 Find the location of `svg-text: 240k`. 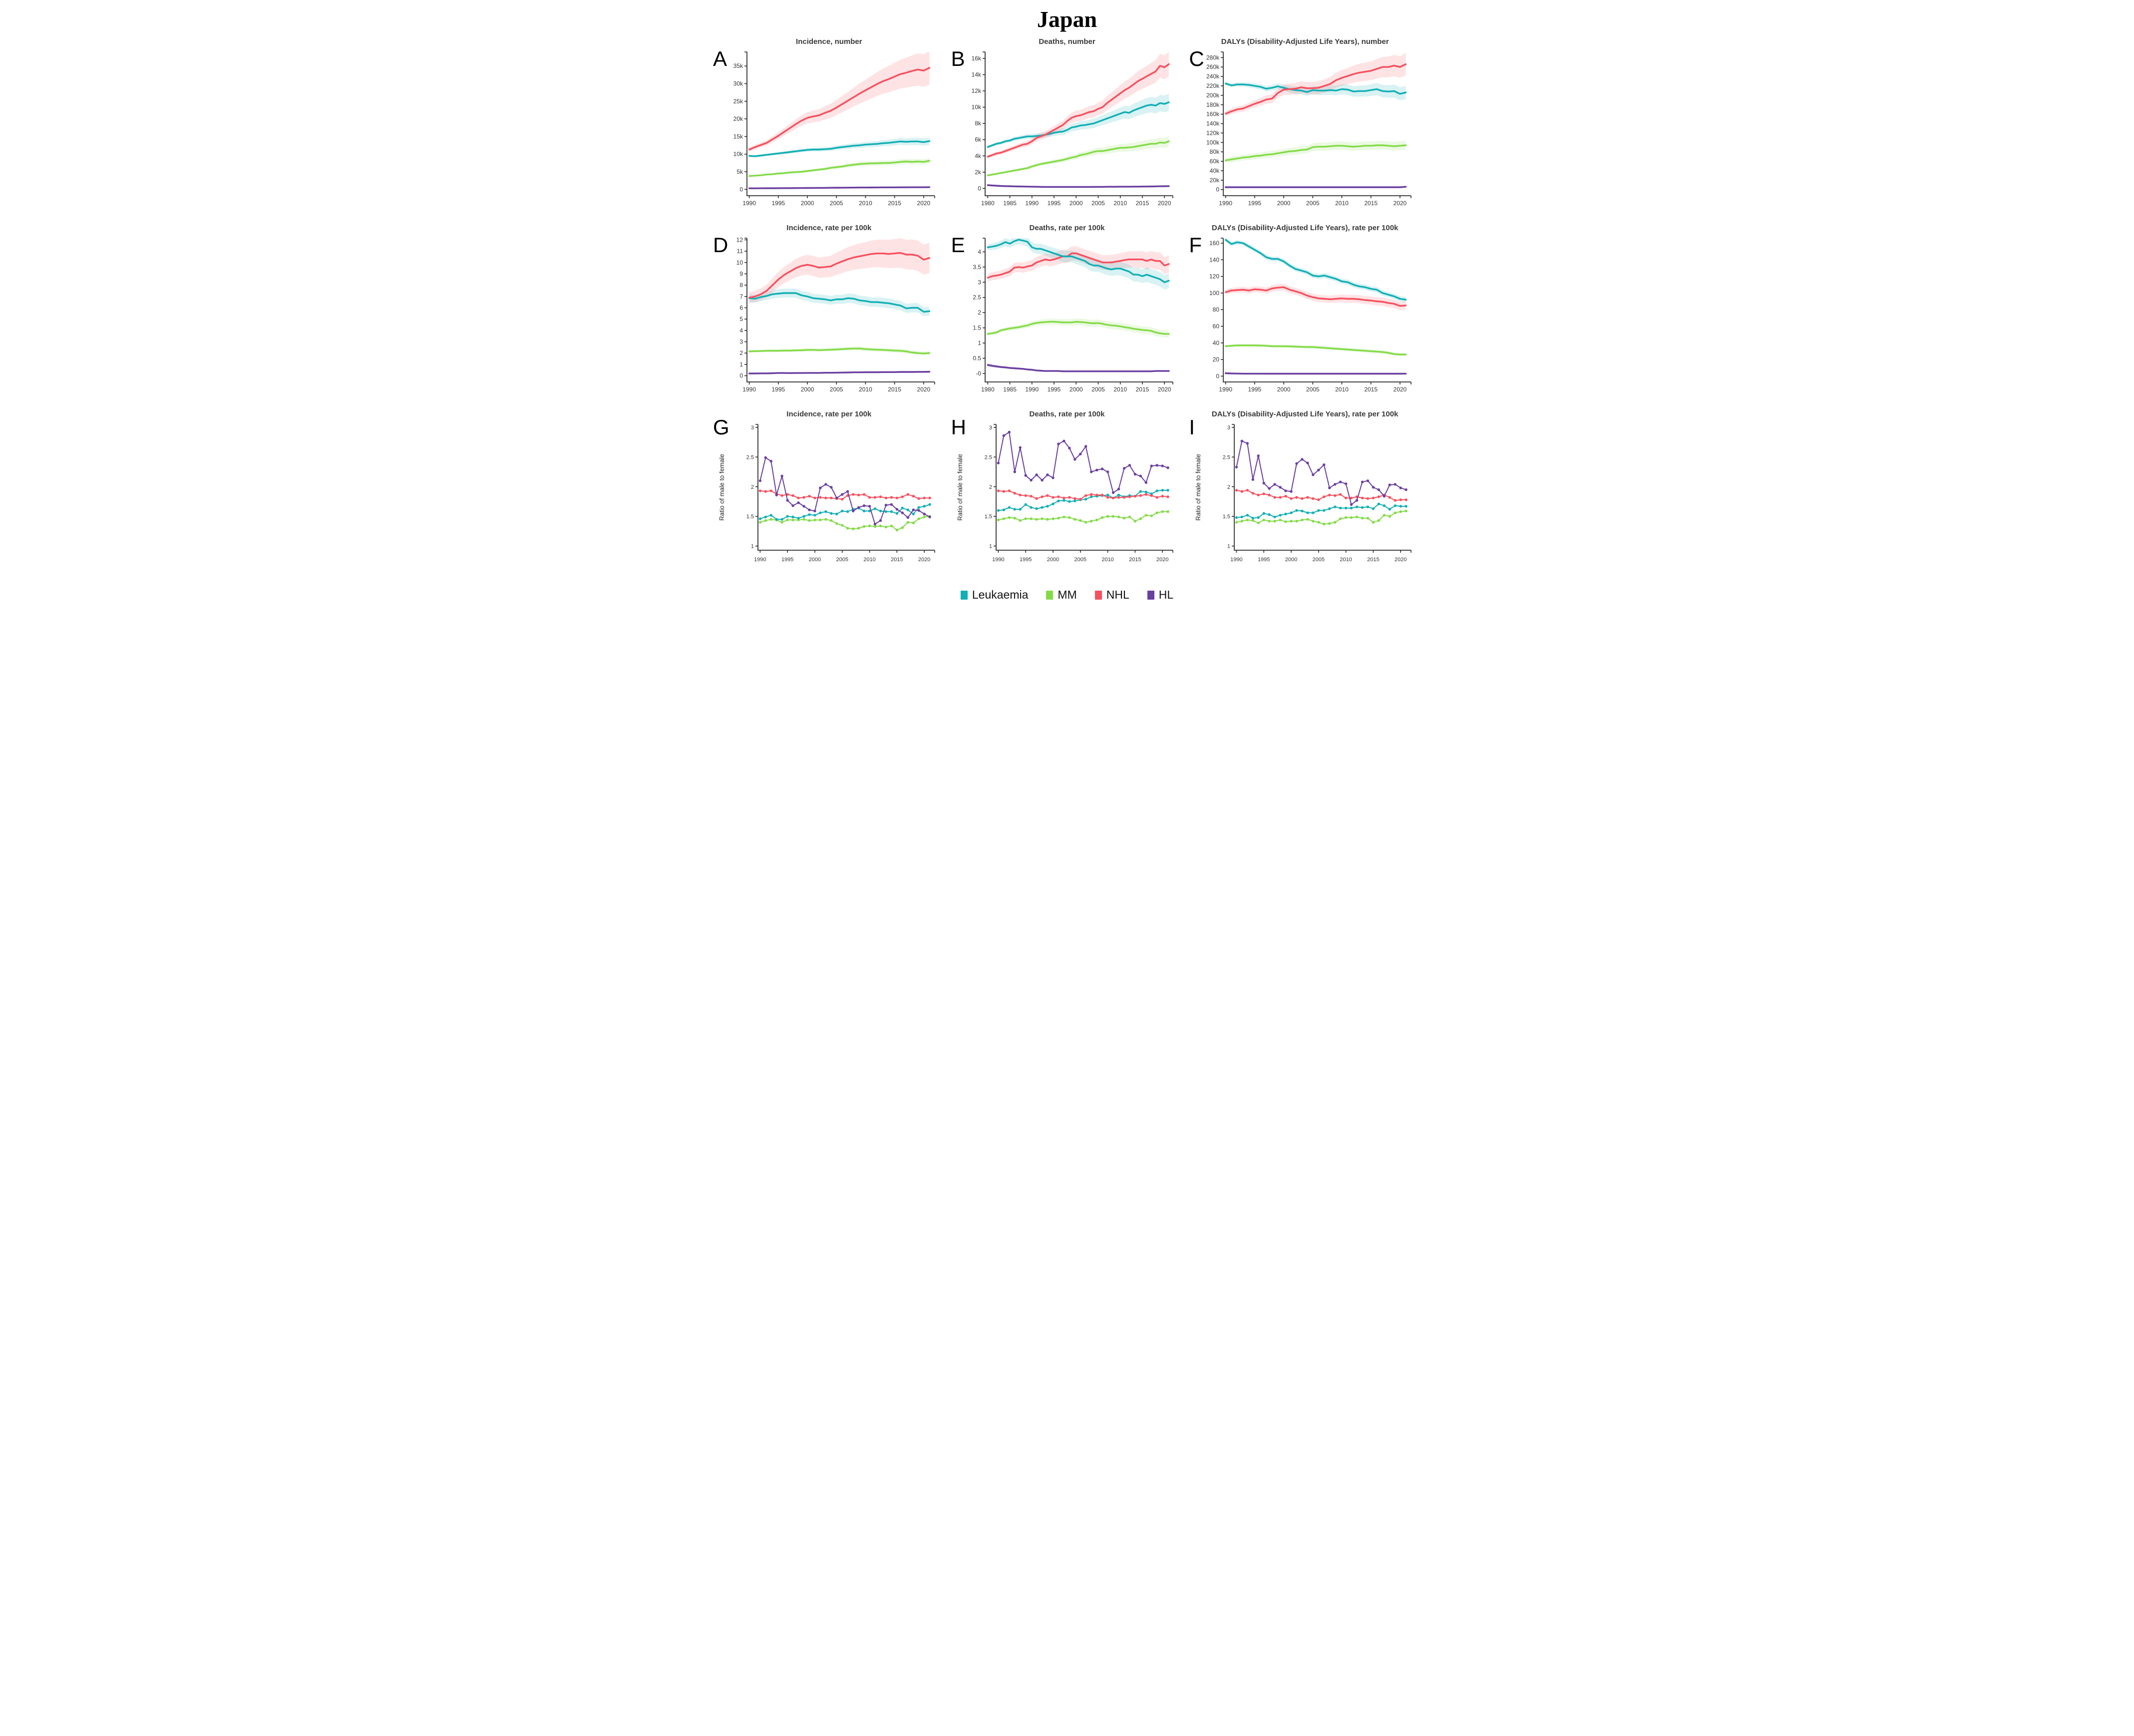

svg-text: 240k is located at coordinates (1213, 76).